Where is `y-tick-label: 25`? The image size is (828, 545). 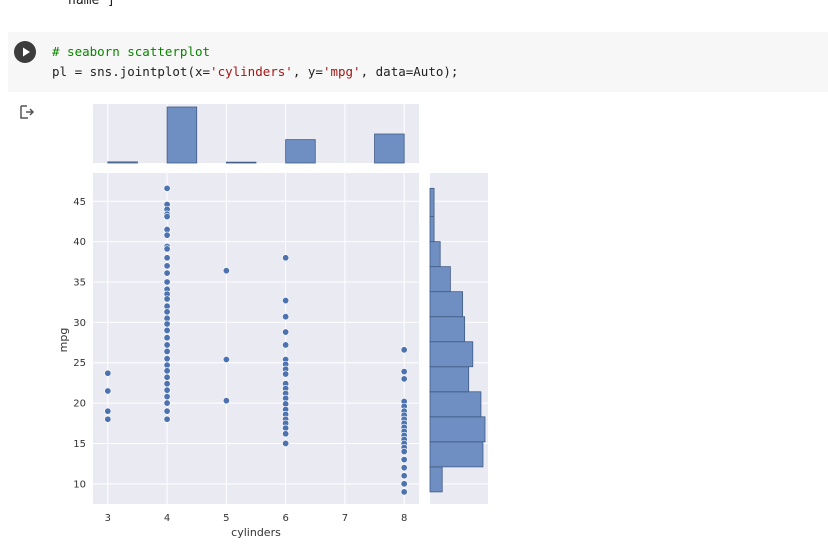
y-tick-label: 25 is located at coordinates (79, 363).